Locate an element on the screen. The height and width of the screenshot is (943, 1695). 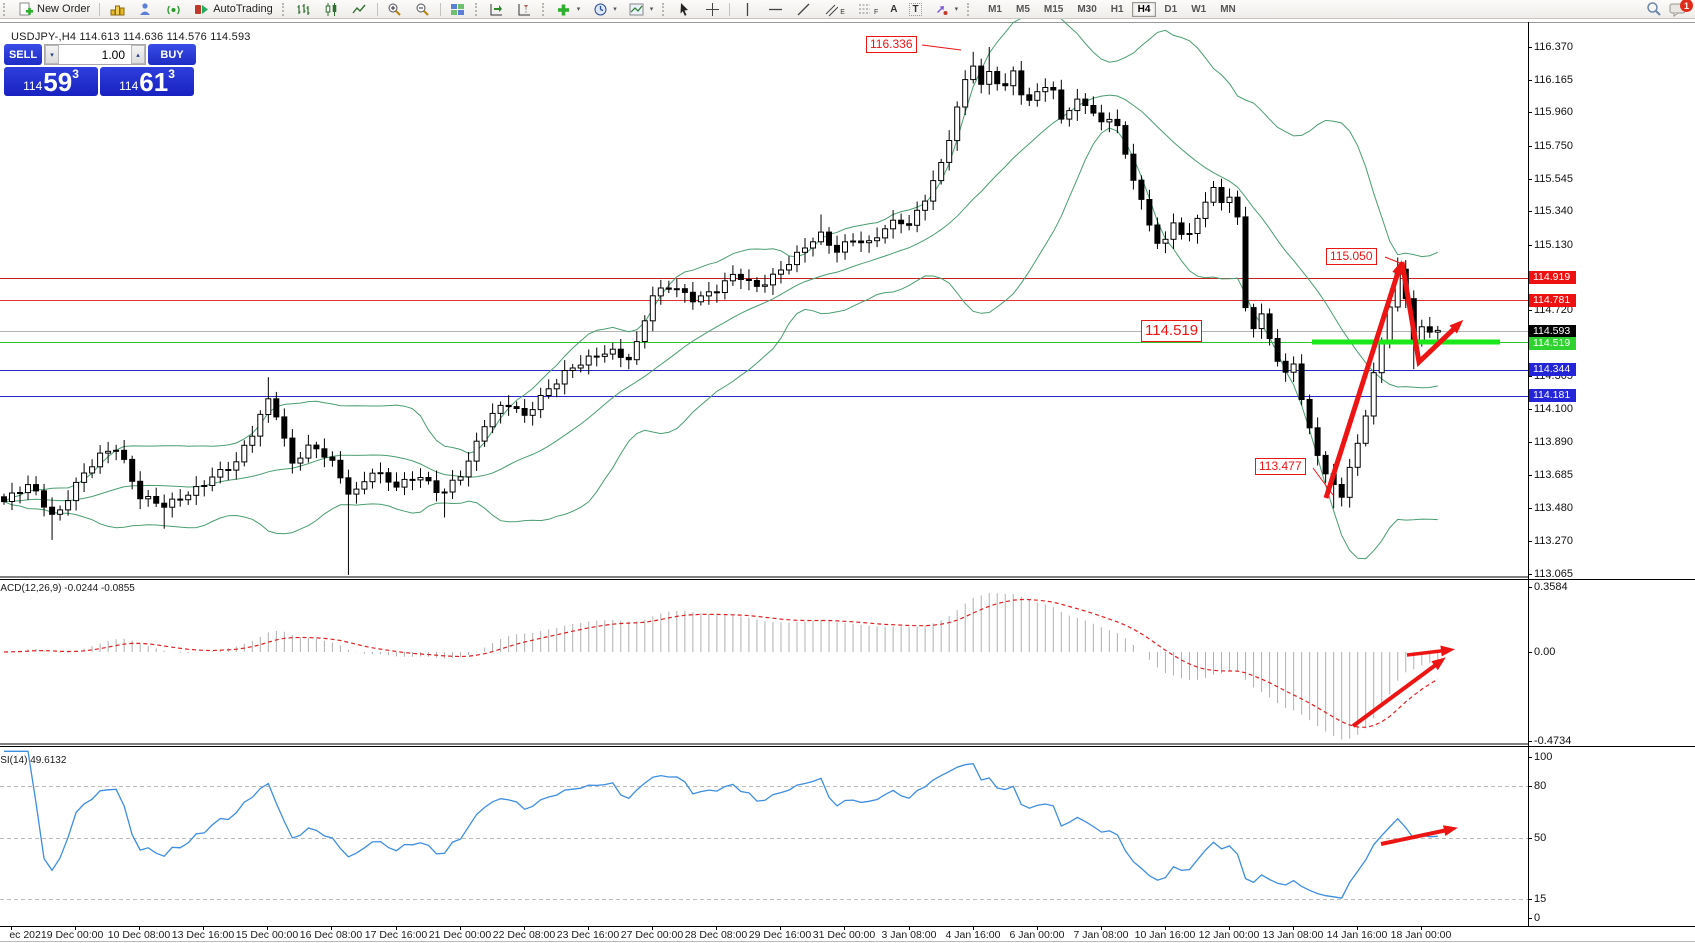
buy-price-sup: 3 is located at coordinates (171, 74).